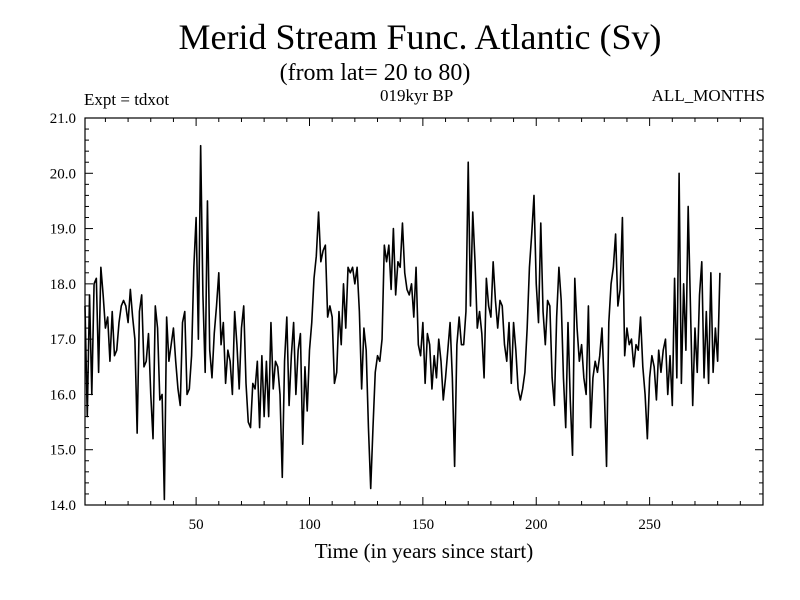 The width and height of the screenshot is (800, 600). Describe the element at coordinates (63, 285) in the screenshot. I see `y-tick-label: 18.0` at that location.